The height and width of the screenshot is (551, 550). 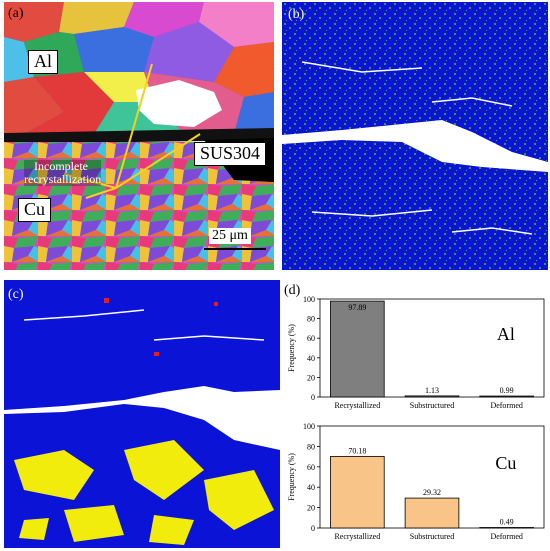 What do you see at coordinates (506, 334) in the screenshot?
I see `al-material-annotation: Al` at bounding box center [506, 334].